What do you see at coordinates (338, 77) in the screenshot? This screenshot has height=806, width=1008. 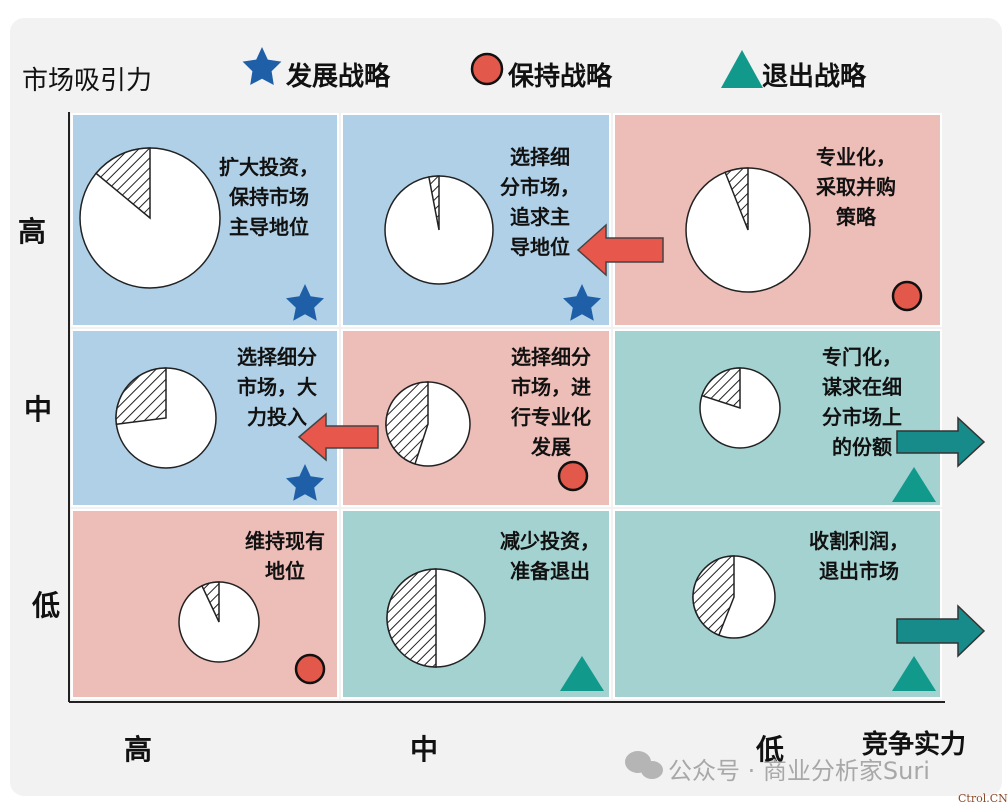 I see `legend-label-develop: 发展战略` at bounding box center [338, 77].